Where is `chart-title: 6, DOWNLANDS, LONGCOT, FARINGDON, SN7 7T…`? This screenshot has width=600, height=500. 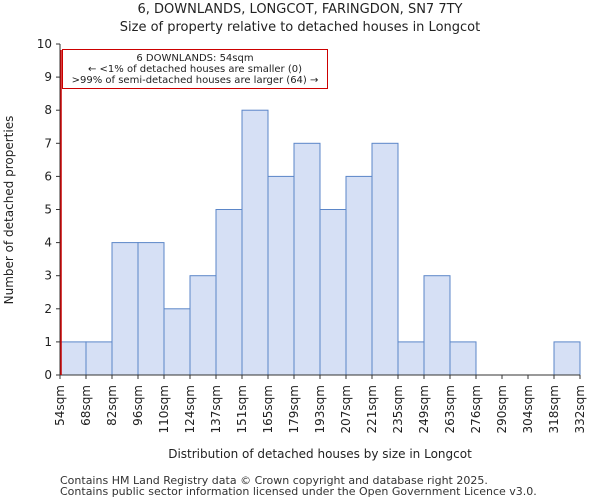 chart-title: 6, DOWNLANDS, LONGCOT, FARINGDON, SN7 7T… is located at coordinates (300, 9).